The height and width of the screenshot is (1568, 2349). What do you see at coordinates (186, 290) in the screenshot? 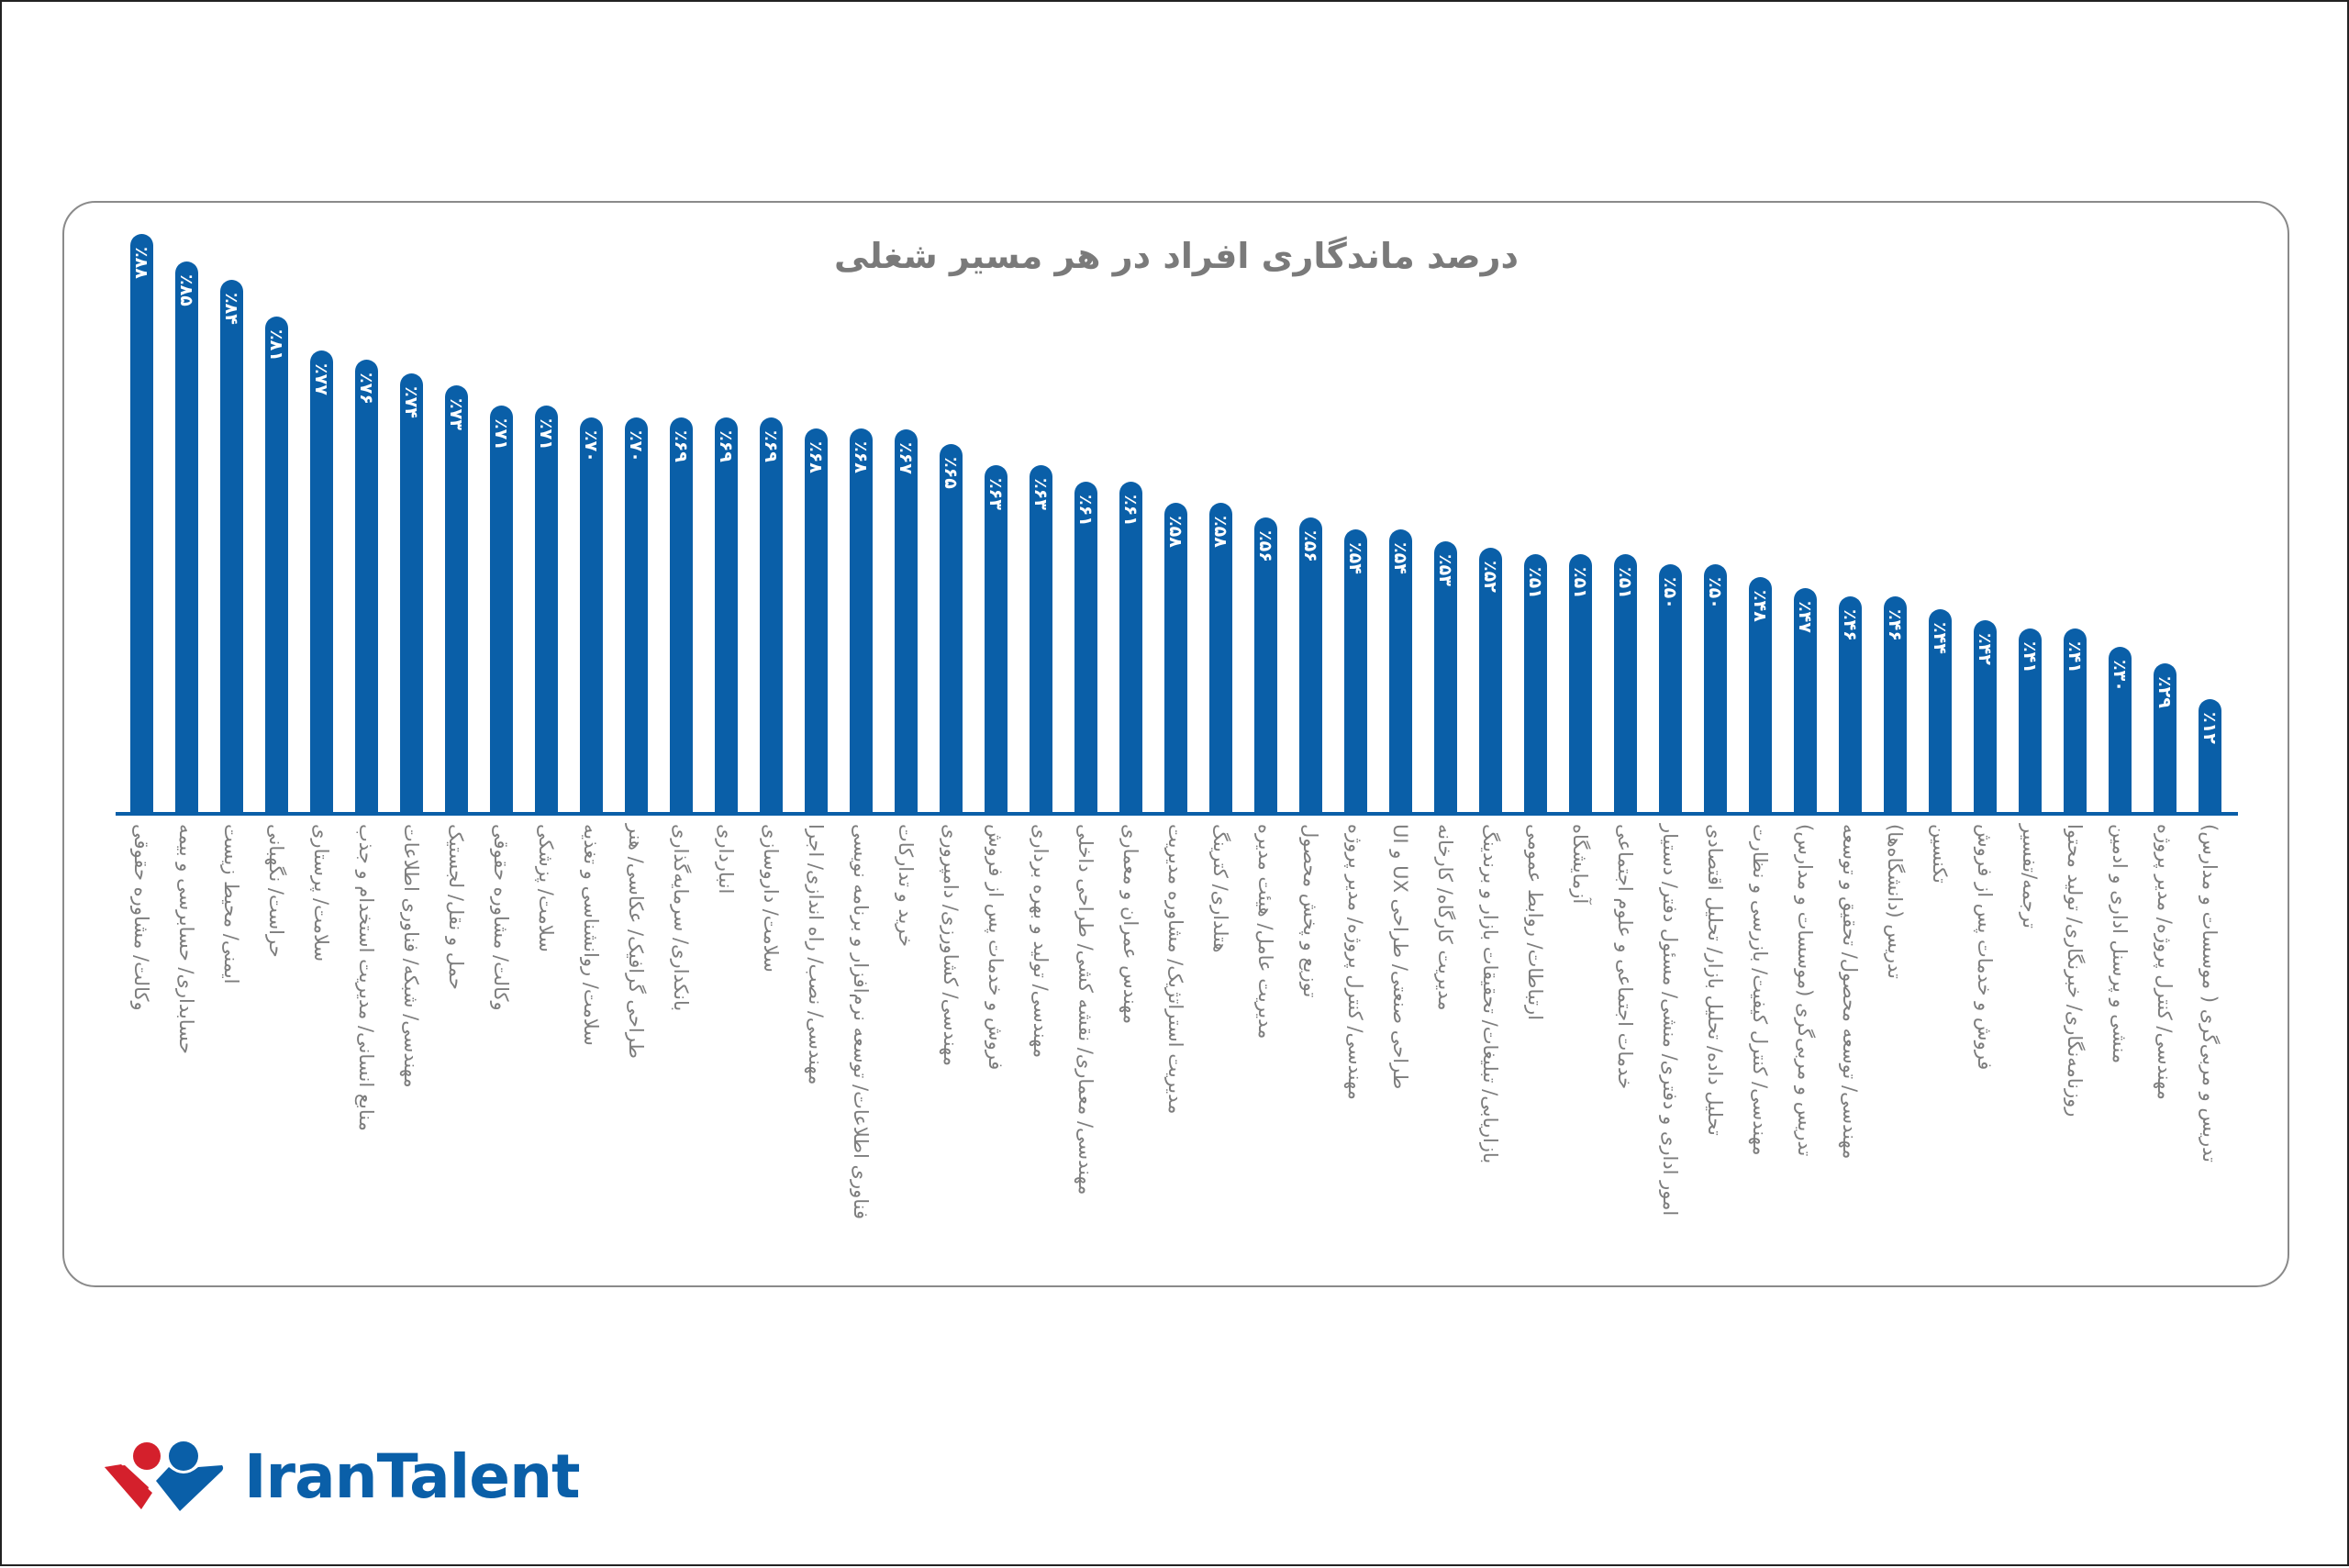
I see `bar-value-label: ٪۸۵` at bounding box center [186, 290].